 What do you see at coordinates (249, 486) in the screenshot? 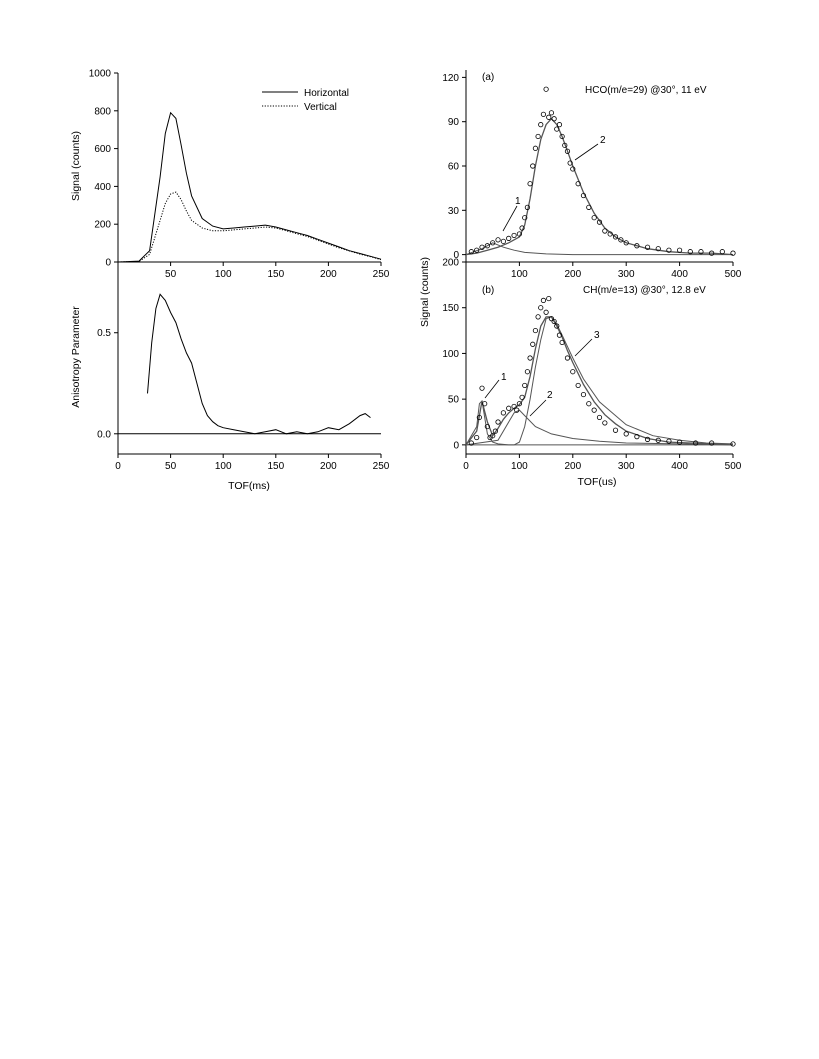
I see `left-bottom-xlabel: TOF(ms)` at bounding box center [249, 486].